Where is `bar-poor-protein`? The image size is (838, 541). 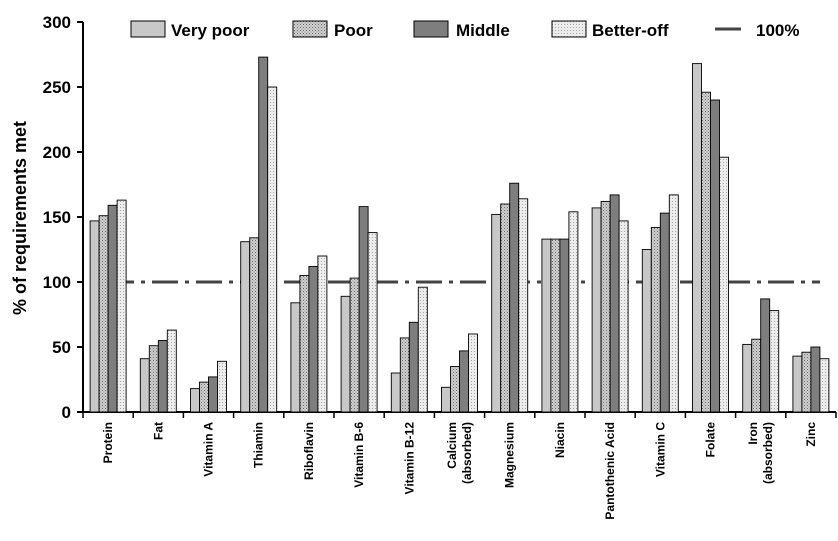
bar-poor-protein is located at coordinates (103, 314).